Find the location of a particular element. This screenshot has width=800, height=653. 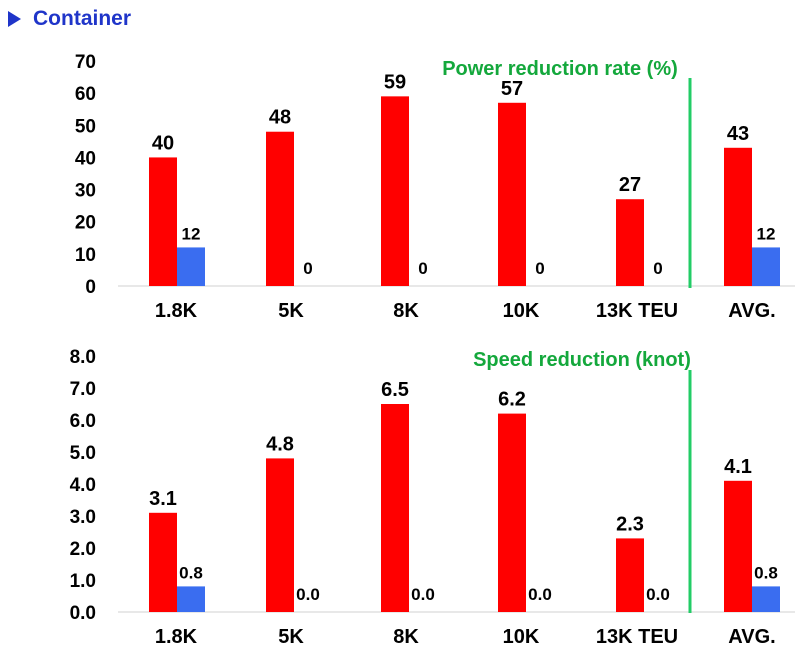

x-tick-label-0-2: 8K is located at coordinates (406, 311).